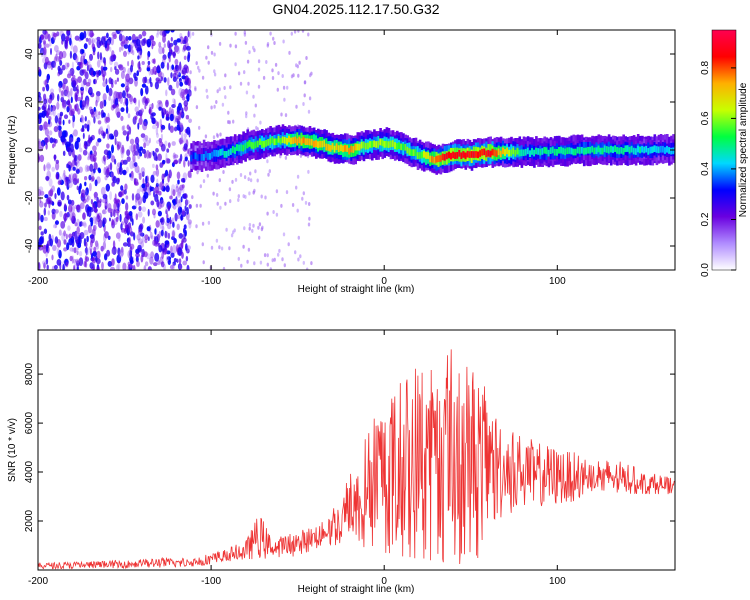 The image size is (750, 600). I want to click on snr-x-tick-label: 100, so click(557, 581).